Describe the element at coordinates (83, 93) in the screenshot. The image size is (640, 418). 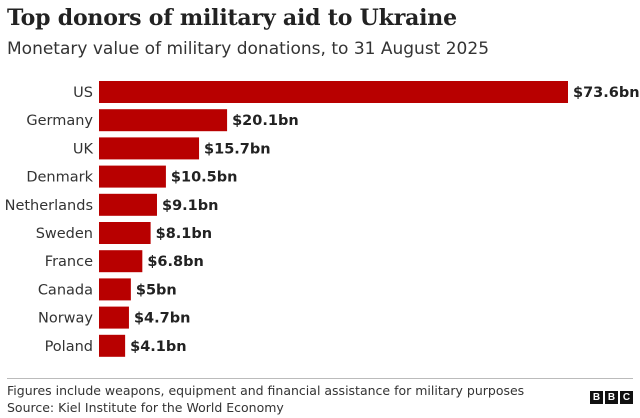
I see `category-label-us: US` at that location.